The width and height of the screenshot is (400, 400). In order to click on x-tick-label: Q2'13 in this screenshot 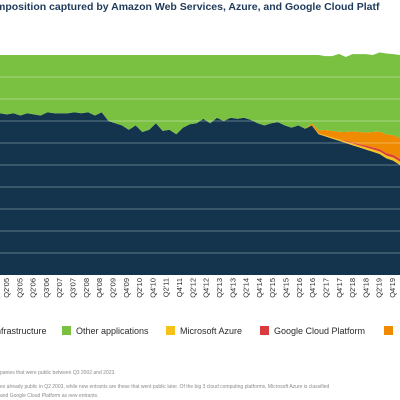, I will do `click(219, 288)`.